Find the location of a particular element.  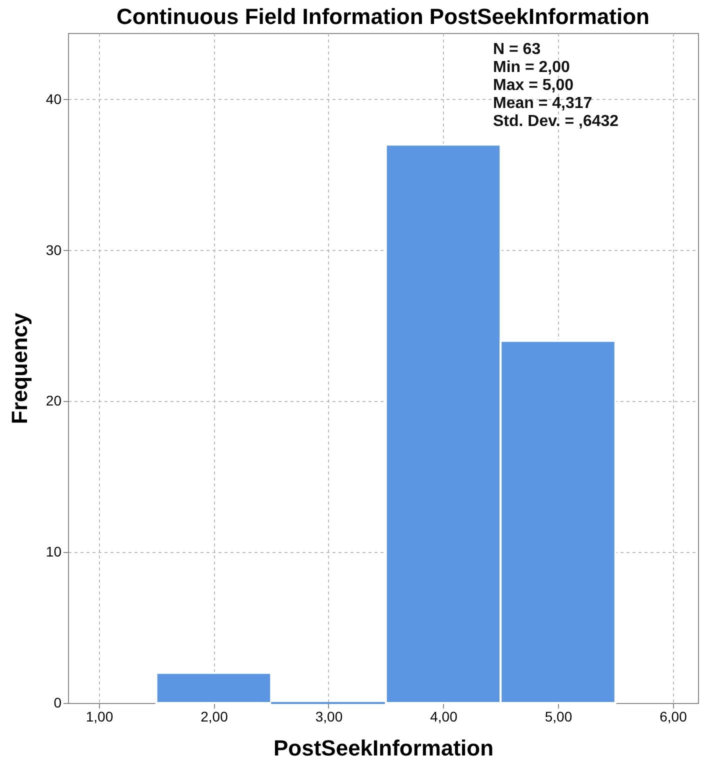

x-tick-label: 3,00 is located at coordinates (329, 716).